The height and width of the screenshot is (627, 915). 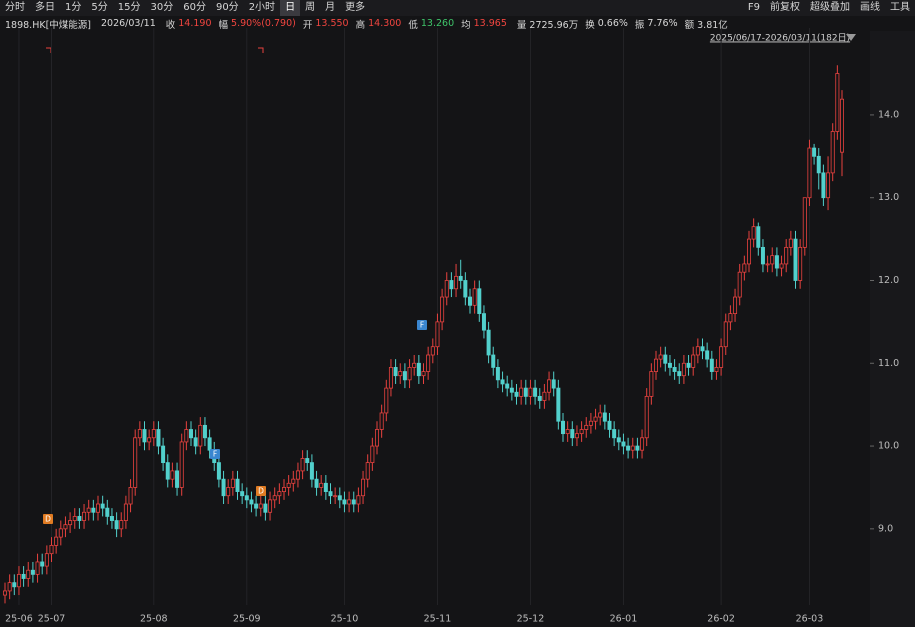 What do you see at coordinates (99, 7) in the screenshot?
I see `period-tab: 5分` at bounding box center [99, 7].